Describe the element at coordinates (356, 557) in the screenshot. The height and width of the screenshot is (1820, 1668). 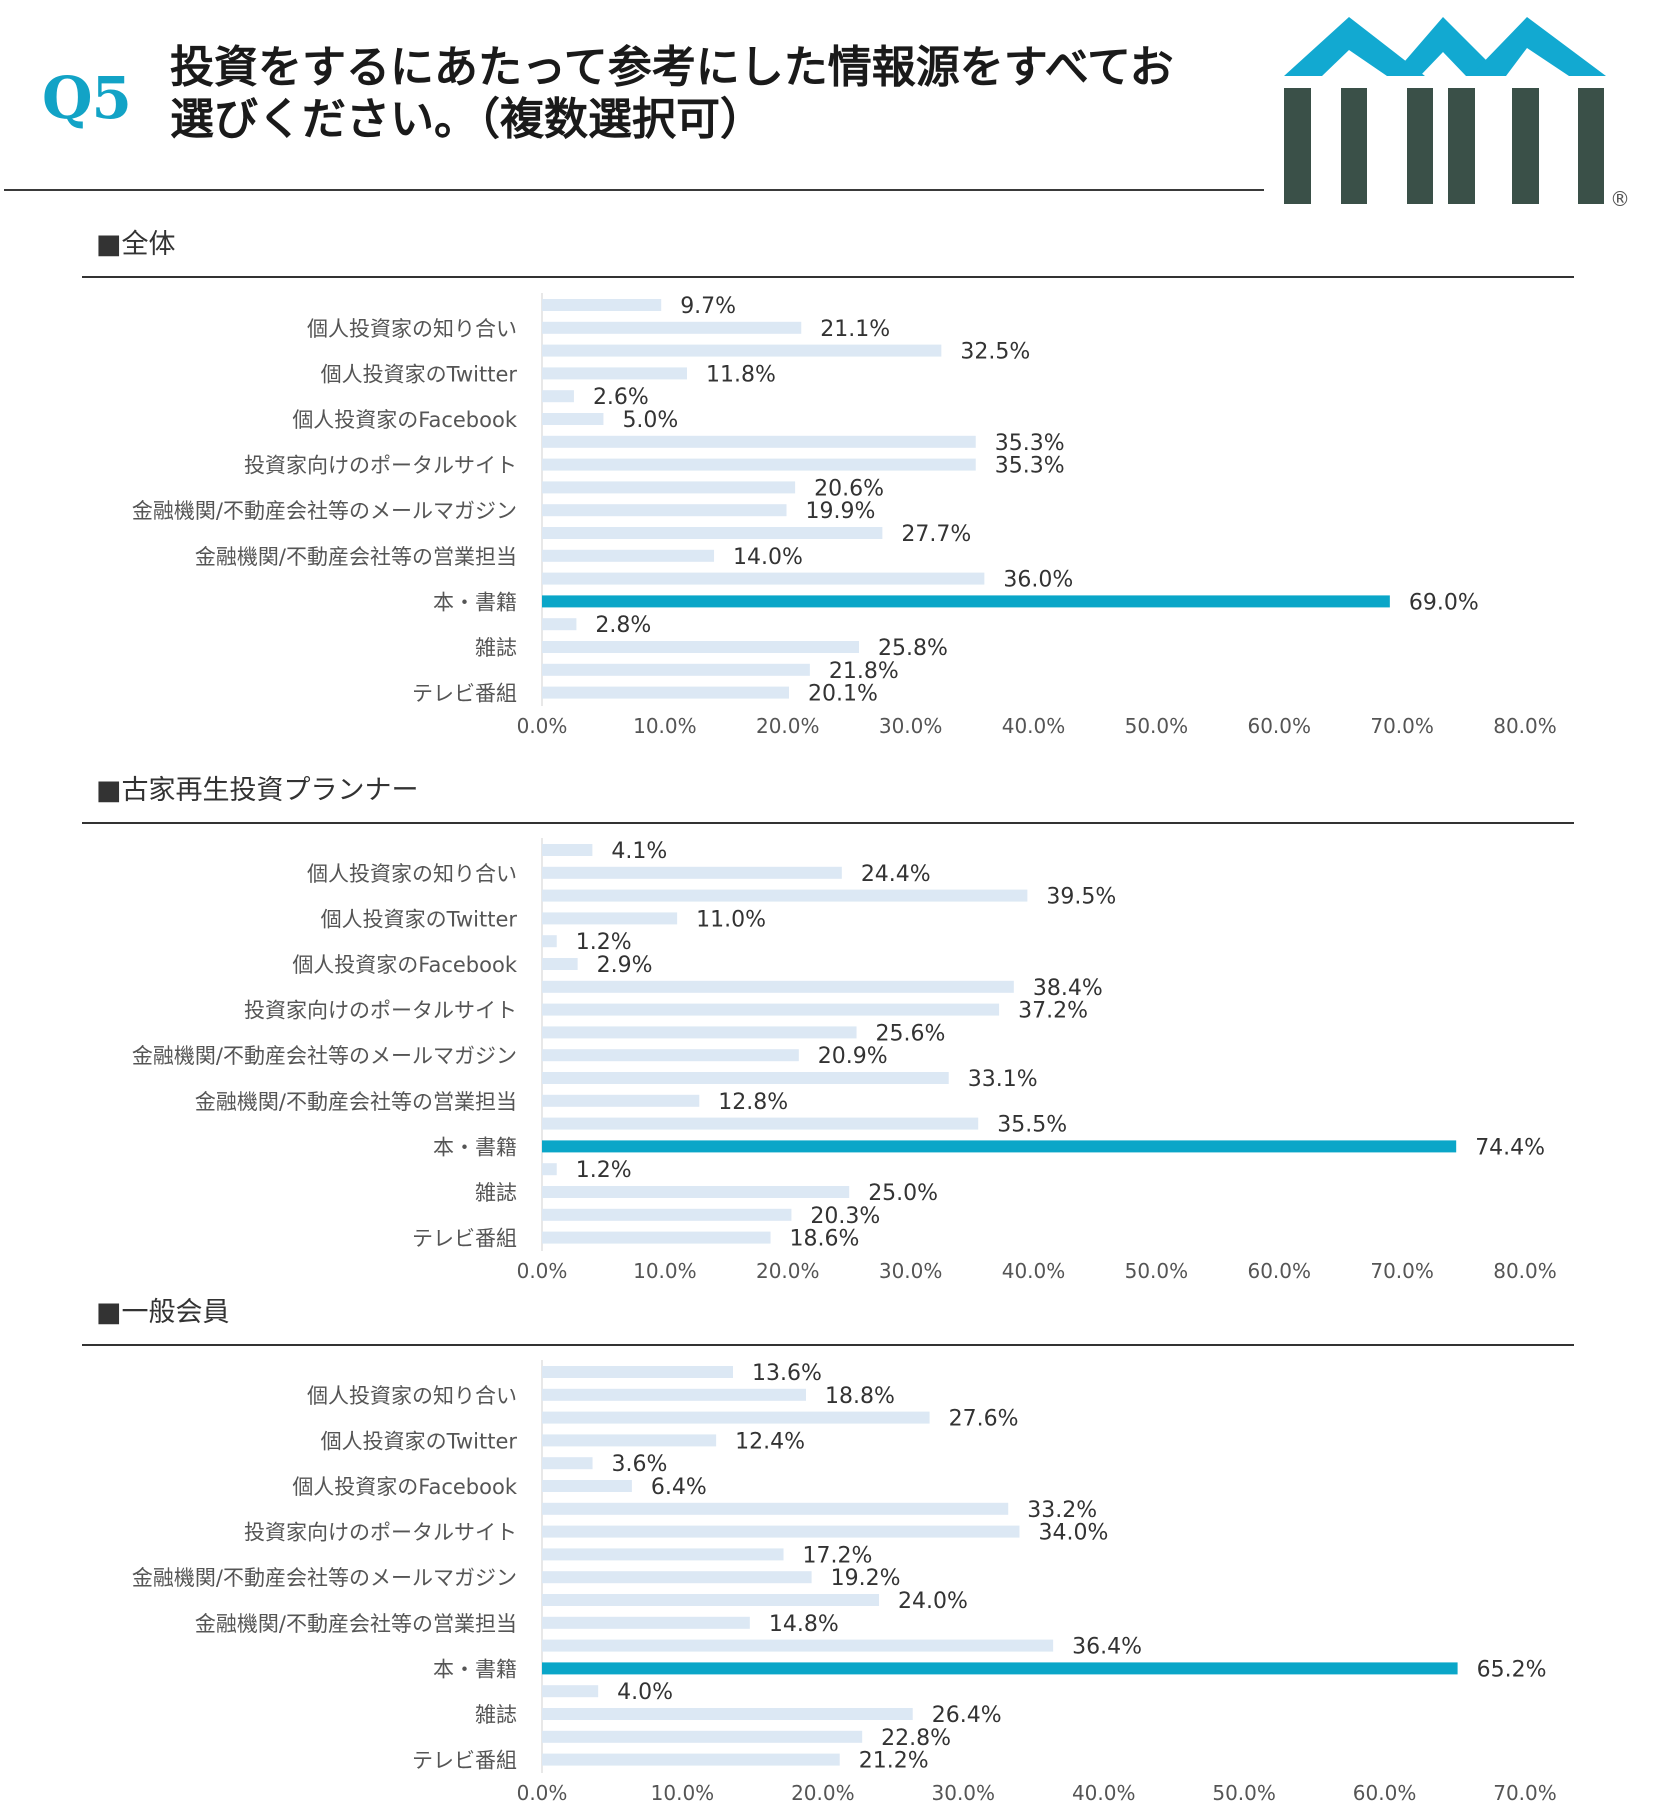
I see `category-label: 金融機関/不動産会社等の営業担当` at that location.